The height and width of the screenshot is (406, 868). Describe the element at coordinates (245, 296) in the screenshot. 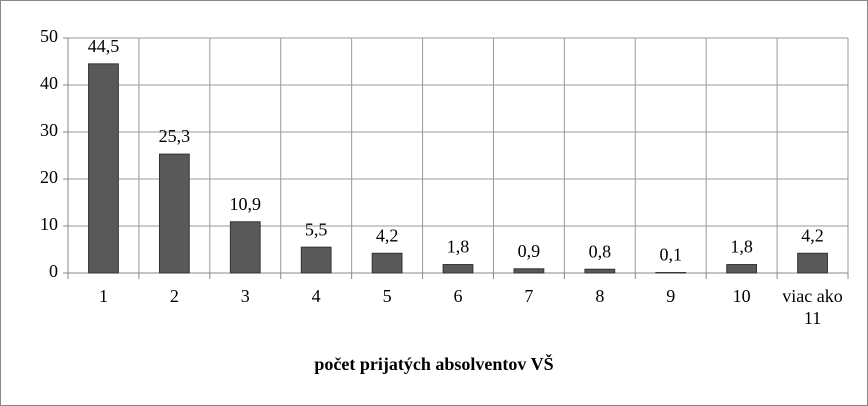

I see `x-tick-label: 3` at that location.